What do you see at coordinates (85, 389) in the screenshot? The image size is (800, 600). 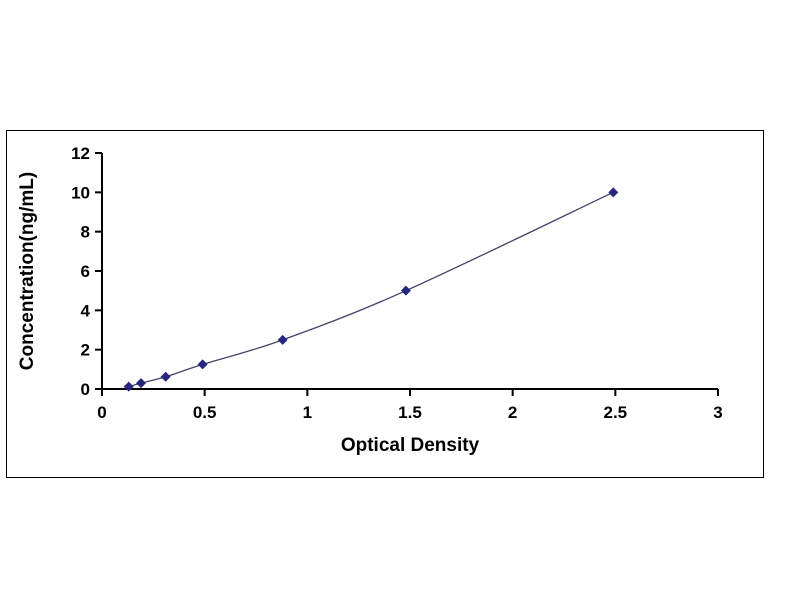 I see `y-tick-label: 0` at bounding box center [85, 389].